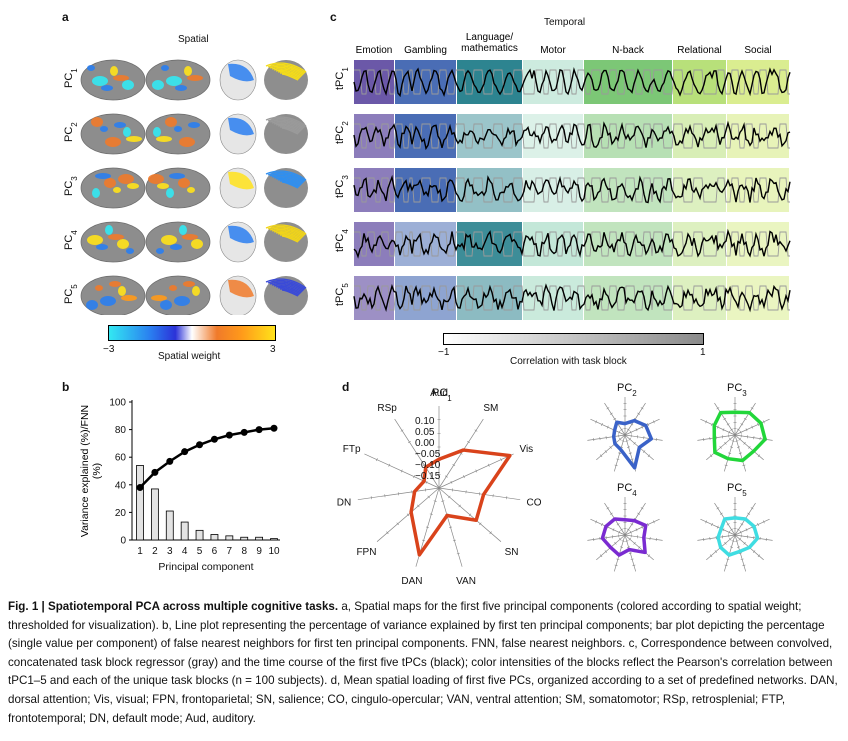 The width and height of the screenshot is (848, 741). What do you see at coordinates (230, 551) in the screenshot?
I see `x-tick-label: 7` at bounding box center [230, 551].